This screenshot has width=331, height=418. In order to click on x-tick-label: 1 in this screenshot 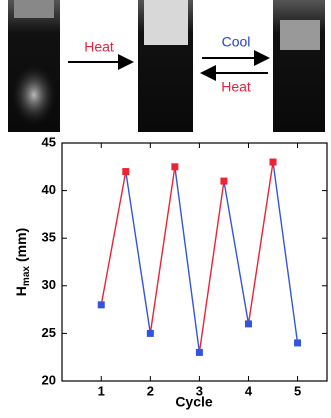, I will do `click(101, 390)`.